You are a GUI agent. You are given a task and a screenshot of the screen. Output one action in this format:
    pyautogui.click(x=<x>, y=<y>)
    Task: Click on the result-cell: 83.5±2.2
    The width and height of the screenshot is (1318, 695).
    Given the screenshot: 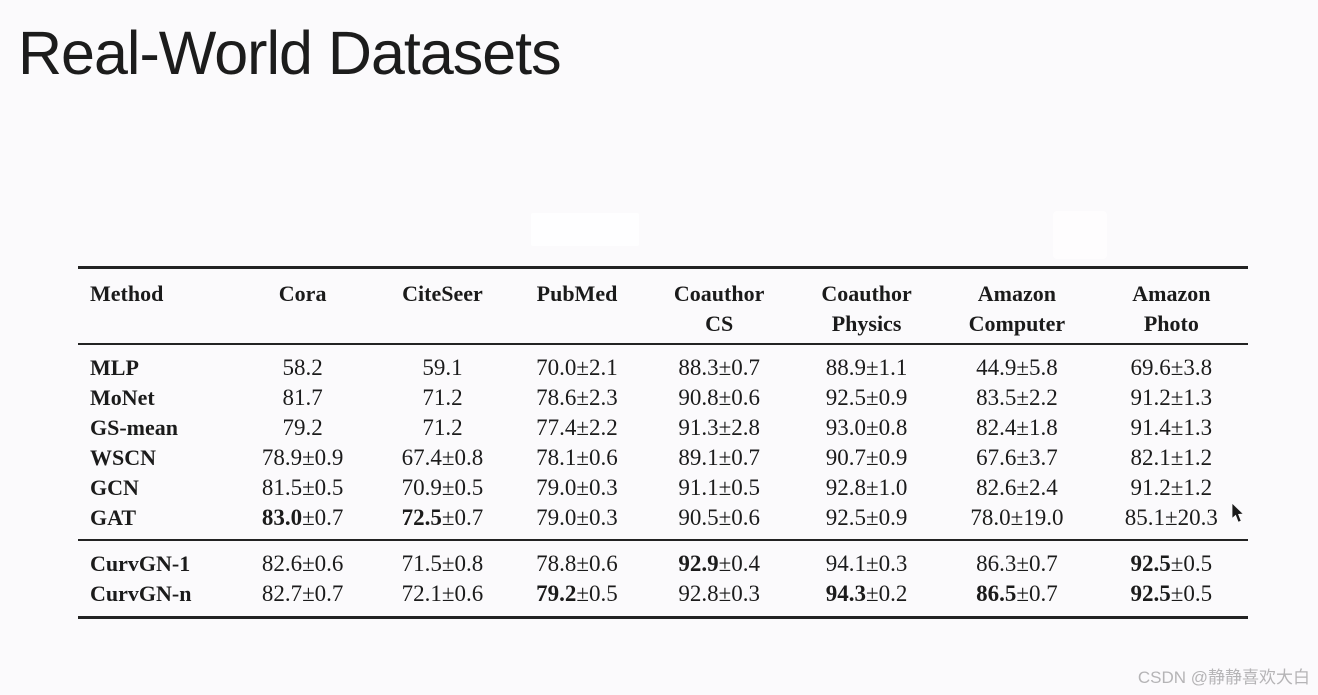 What is the action you would take?
    pyautogui.click(x=1017, y=398)
    